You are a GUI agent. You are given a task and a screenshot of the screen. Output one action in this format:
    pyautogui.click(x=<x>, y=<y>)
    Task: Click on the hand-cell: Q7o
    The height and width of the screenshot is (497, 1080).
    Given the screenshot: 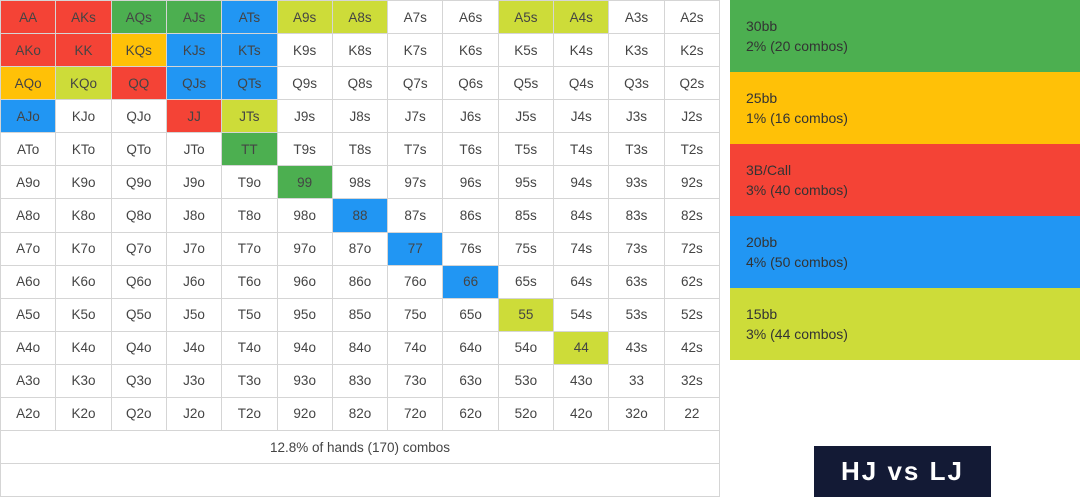 What is the action you would take?
    pyautogui.click(x=139, y=249)
    